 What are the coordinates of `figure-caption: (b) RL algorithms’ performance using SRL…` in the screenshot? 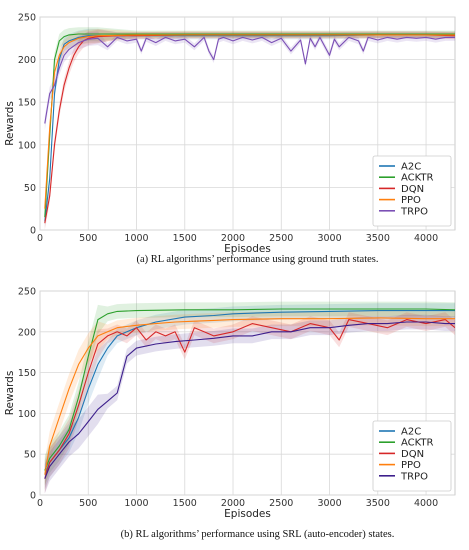 It's located at (258, 534).